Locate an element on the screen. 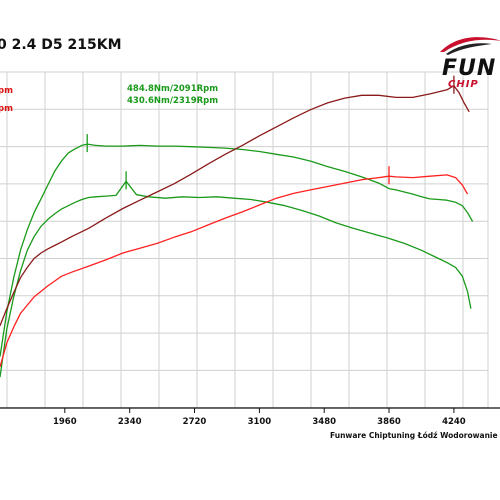  left-label-top: pm is located at coordinates (6, 91).